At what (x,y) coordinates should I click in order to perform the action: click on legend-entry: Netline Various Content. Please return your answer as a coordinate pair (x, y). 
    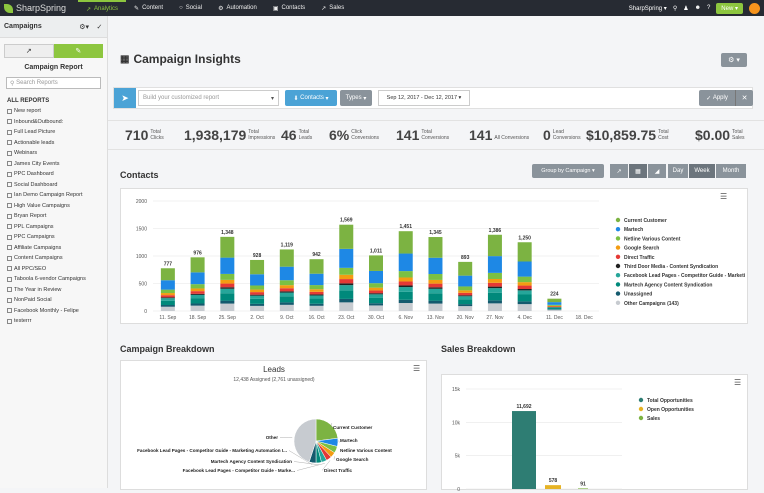
    Looking at the image, I should click on (652, 239).